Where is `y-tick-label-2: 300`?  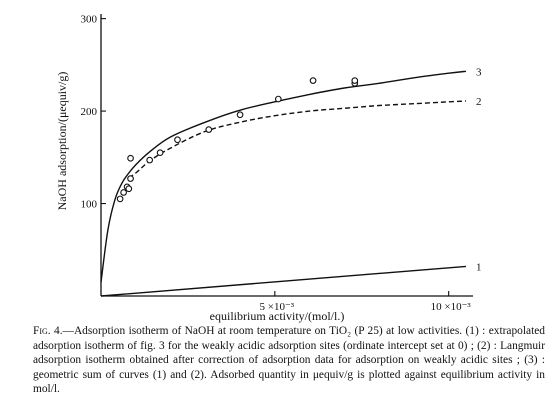 y-tick-label-2: 300 is located at coordinates (89, 20).